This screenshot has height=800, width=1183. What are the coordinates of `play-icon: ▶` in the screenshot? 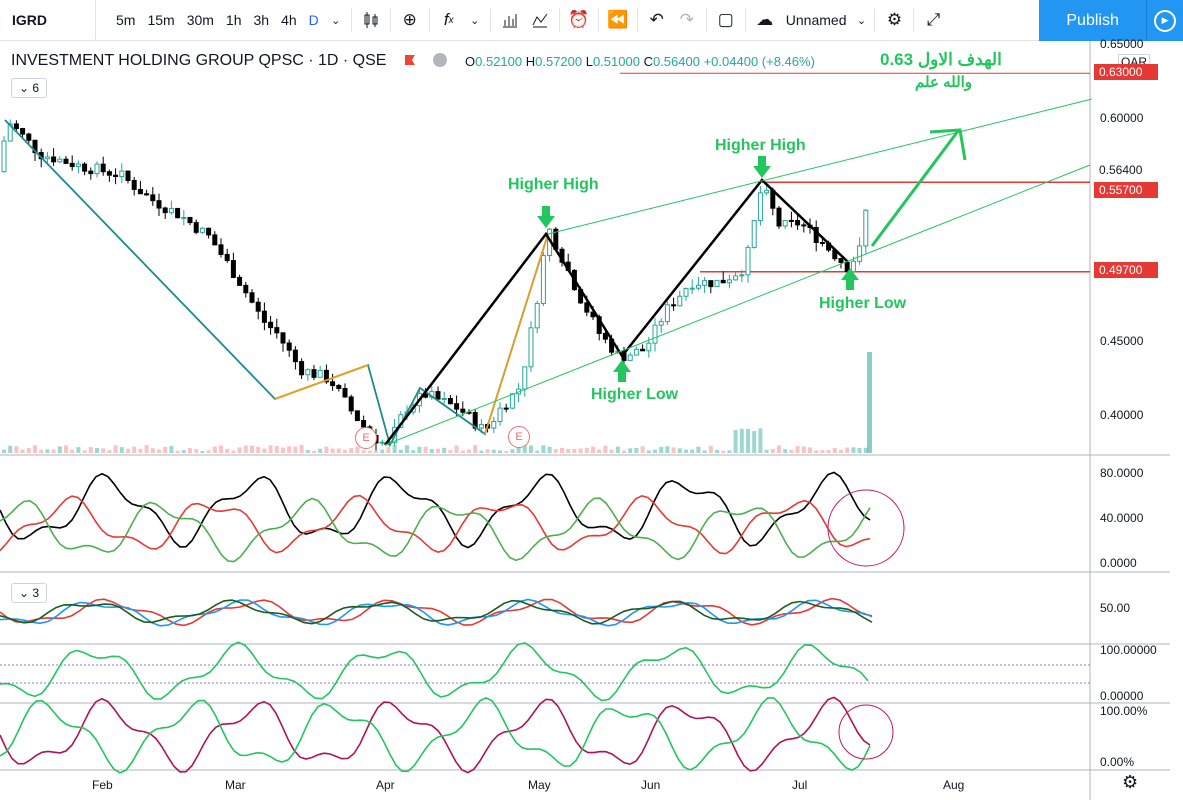 It's located at (1164, 20).